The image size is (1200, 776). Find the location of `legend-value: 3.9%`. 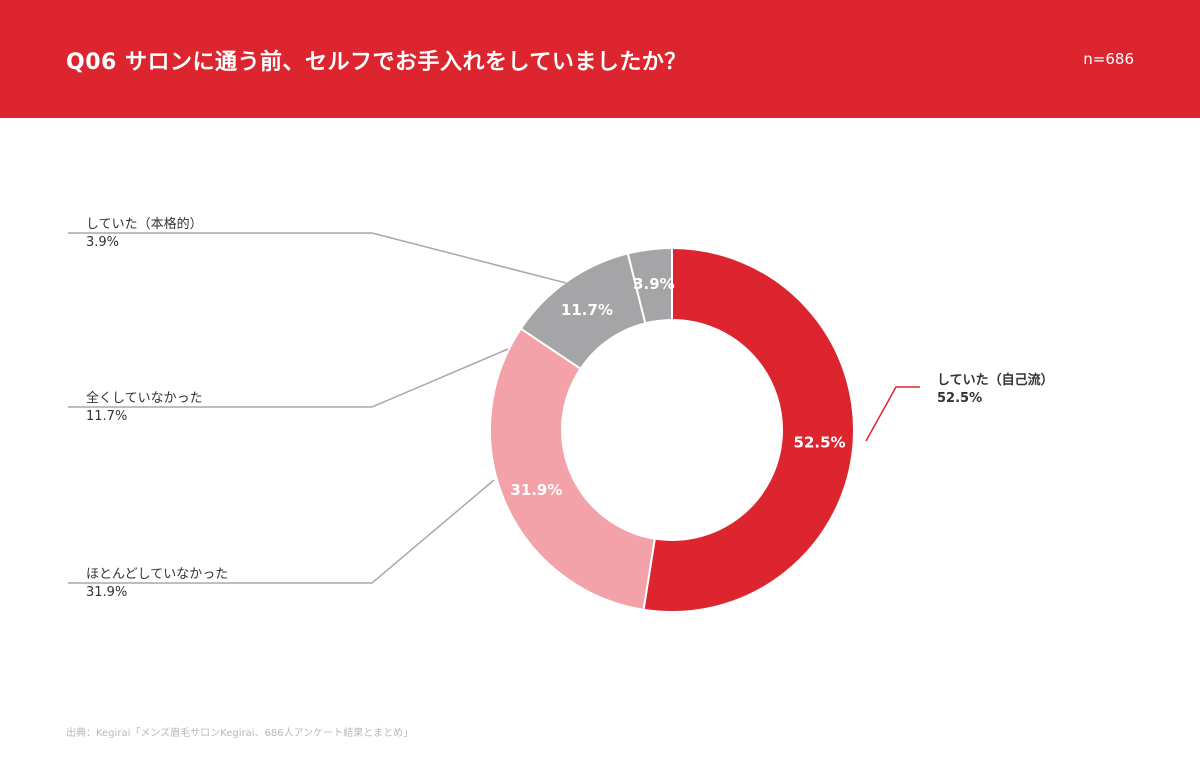

legend-value: 3.9% is located at coordinates (102, 242).